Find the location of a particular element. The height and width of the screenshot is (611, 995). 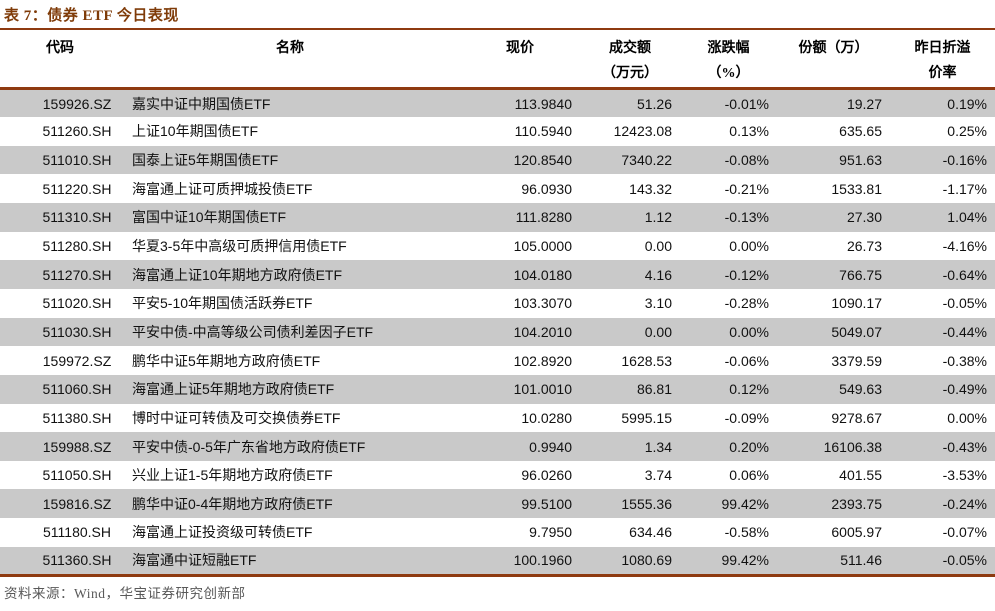

cell-shares: 19.27 is located at coordinates (864, 103).